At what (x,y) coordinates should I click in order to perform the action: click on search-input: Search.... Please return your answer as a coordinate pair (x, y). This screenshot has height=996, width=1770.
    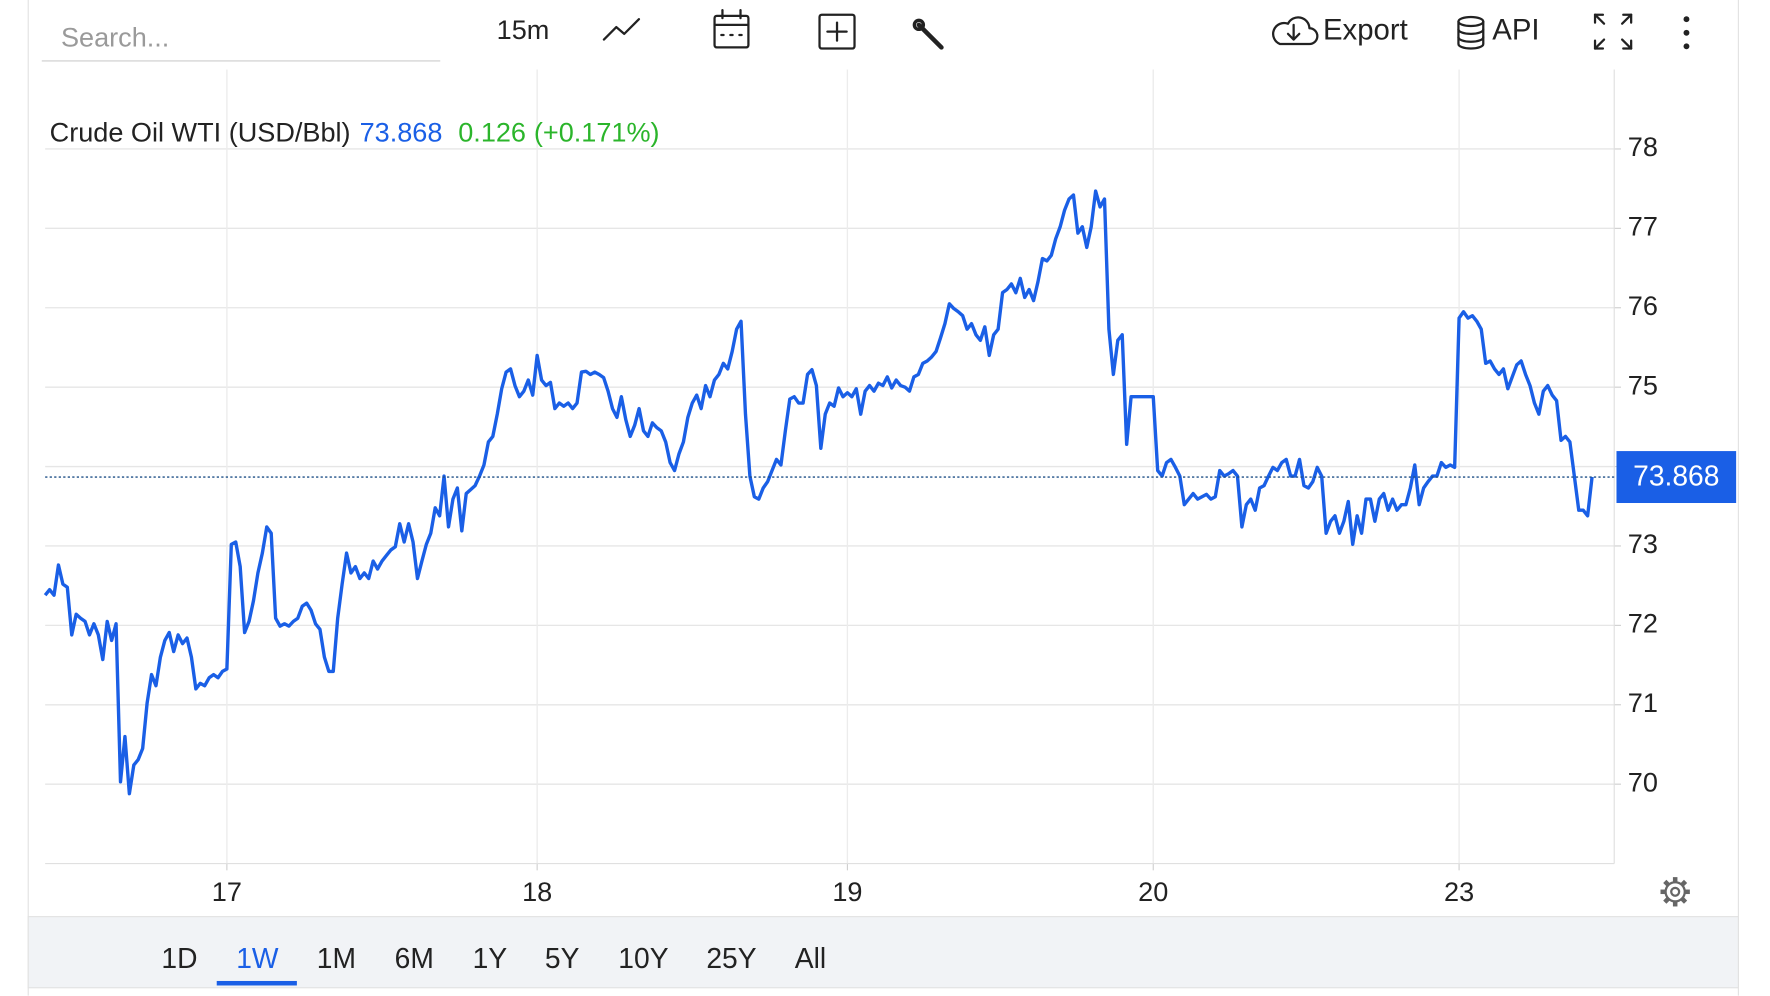
    Looking at the image, I should click on (115, 37).